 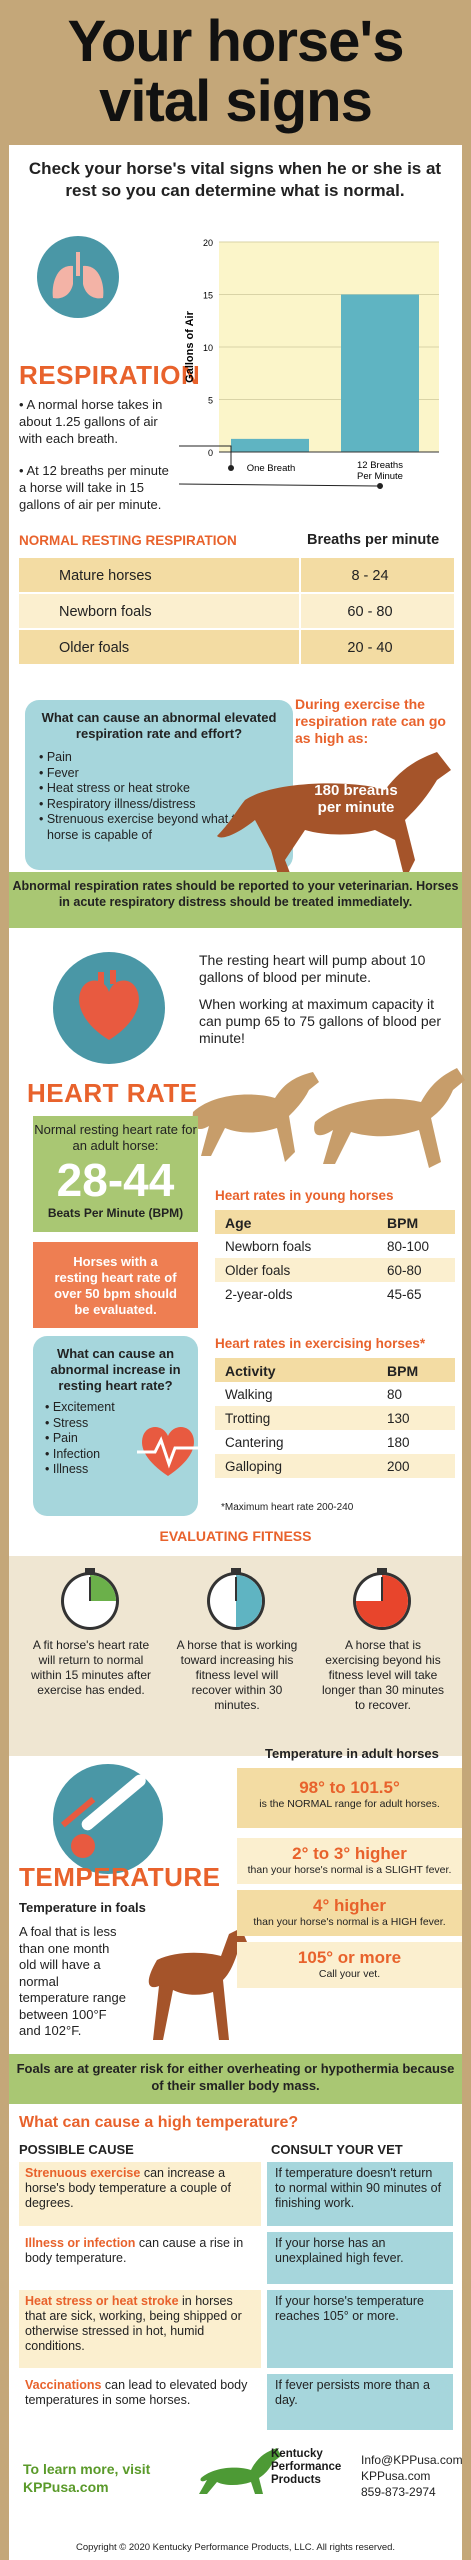 What do you see at coordinates (190, 346) in the screenshot?
I see `y-axis-label: Gallons of Air` at bounding box center [190, 346].